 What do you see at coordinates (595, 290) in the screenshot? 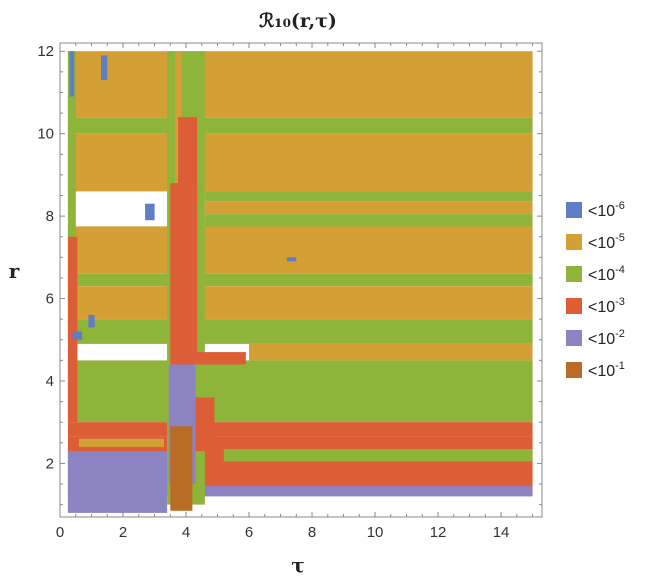
I see `legend: <10-6 <10-5 <10-4 <10-3 <10-2 <10-1` at bounding box center [595, 290].